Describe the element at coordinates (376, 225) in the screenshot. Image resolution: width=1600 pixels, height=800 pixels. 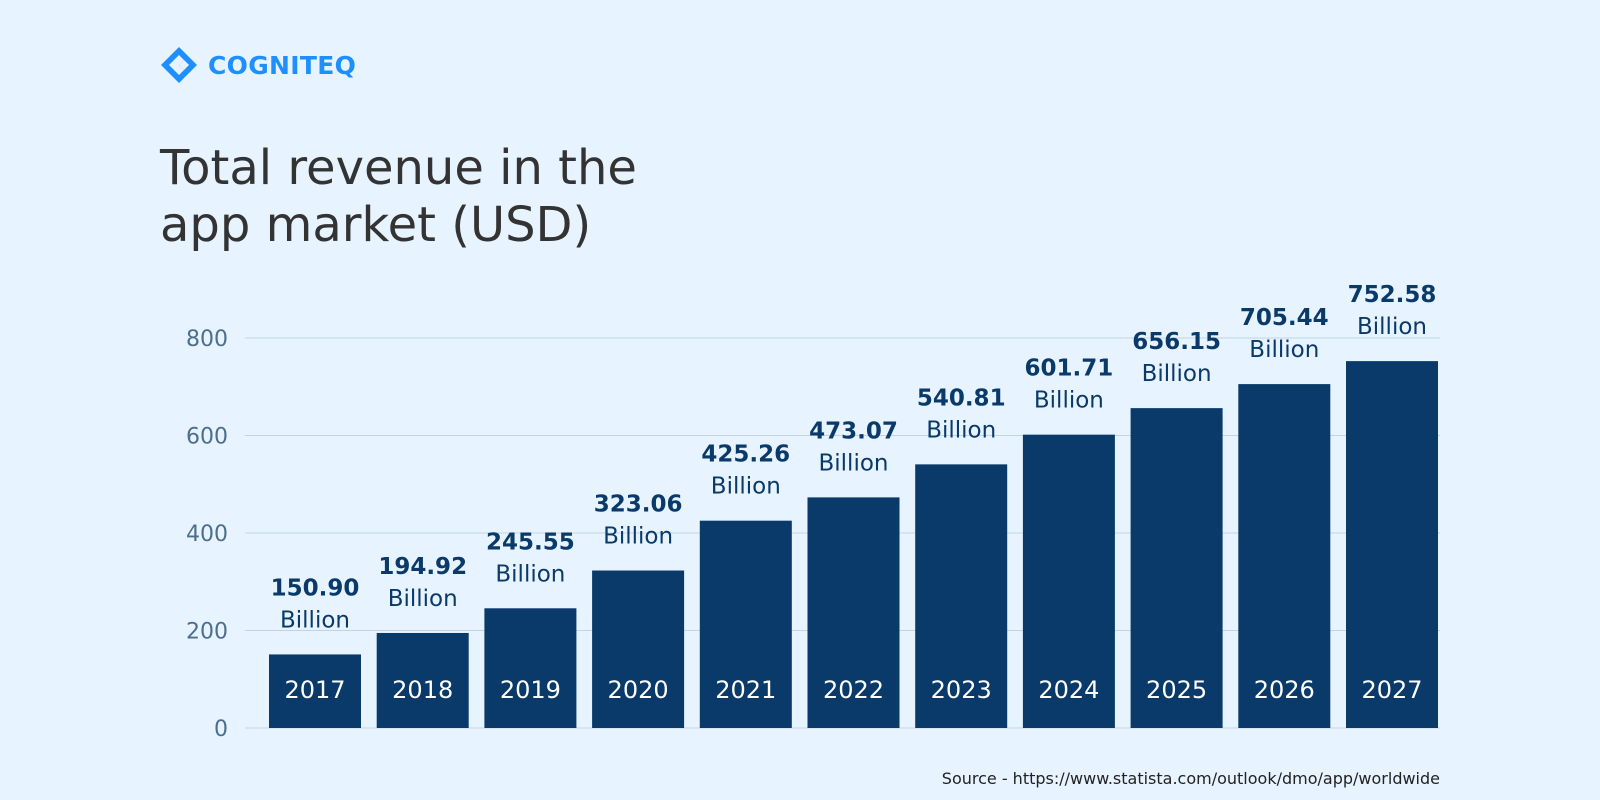
I see `page-title-line-2: app market (USD)` at that location.